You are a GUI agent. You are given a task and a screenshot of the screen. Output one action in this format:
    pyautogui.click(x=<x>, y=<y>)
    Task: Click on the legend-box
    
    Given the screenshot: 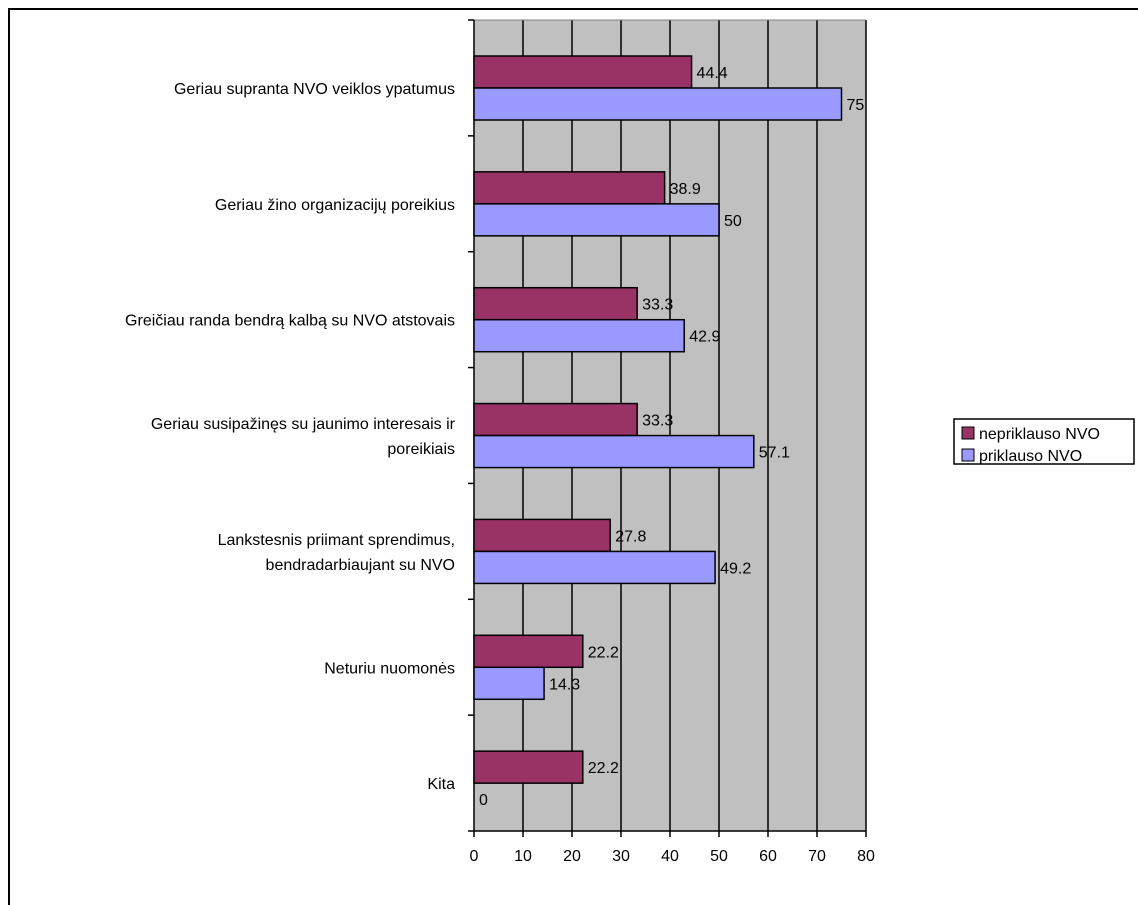 What is the action you would take?
    pyautogui.click(x=1044, y=441)
    